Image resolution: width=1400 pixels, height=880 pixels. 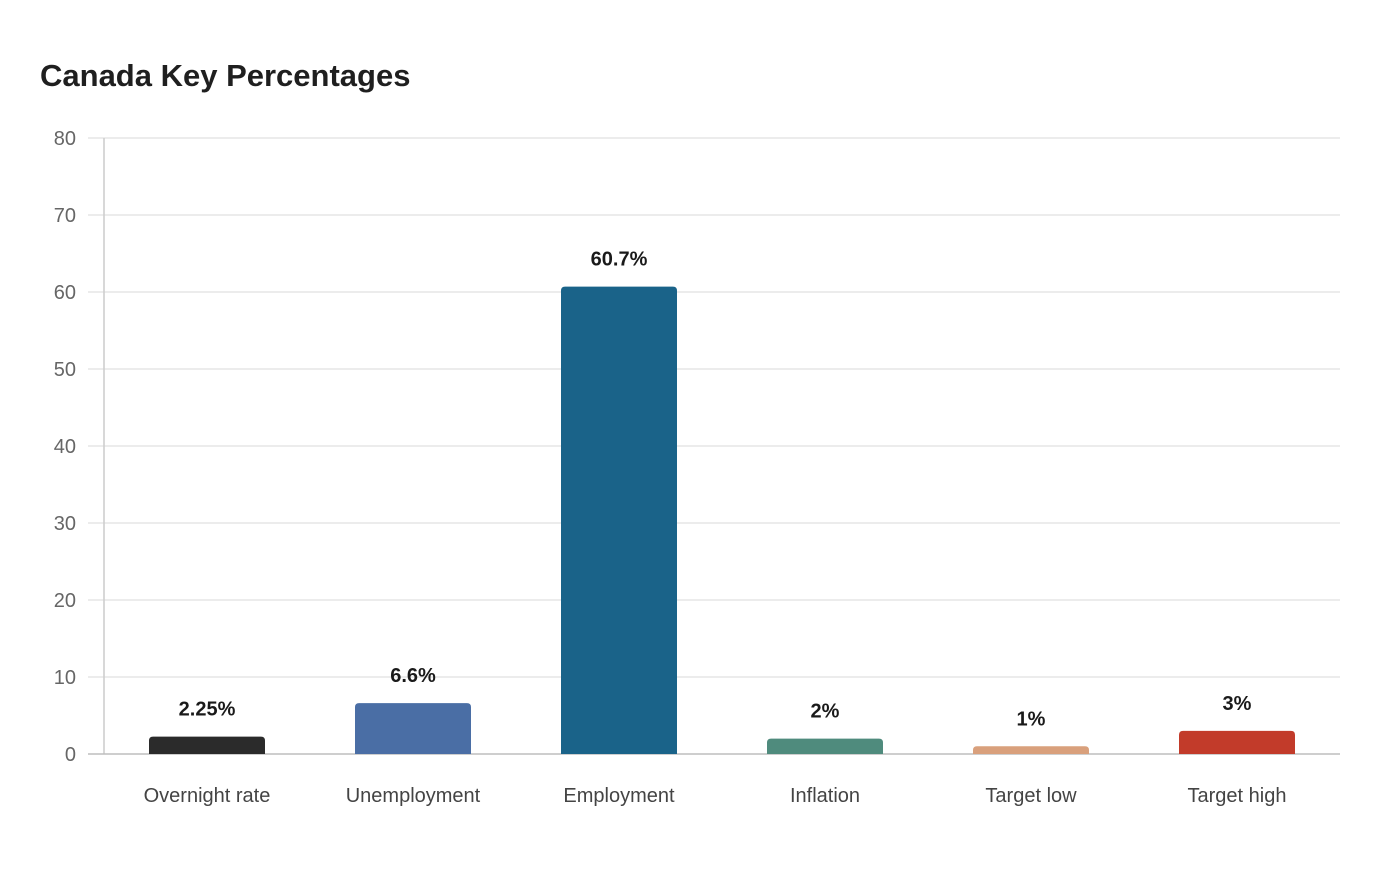 I want to click on x-tick-label: Unemployment, so click(x=413, y=796).